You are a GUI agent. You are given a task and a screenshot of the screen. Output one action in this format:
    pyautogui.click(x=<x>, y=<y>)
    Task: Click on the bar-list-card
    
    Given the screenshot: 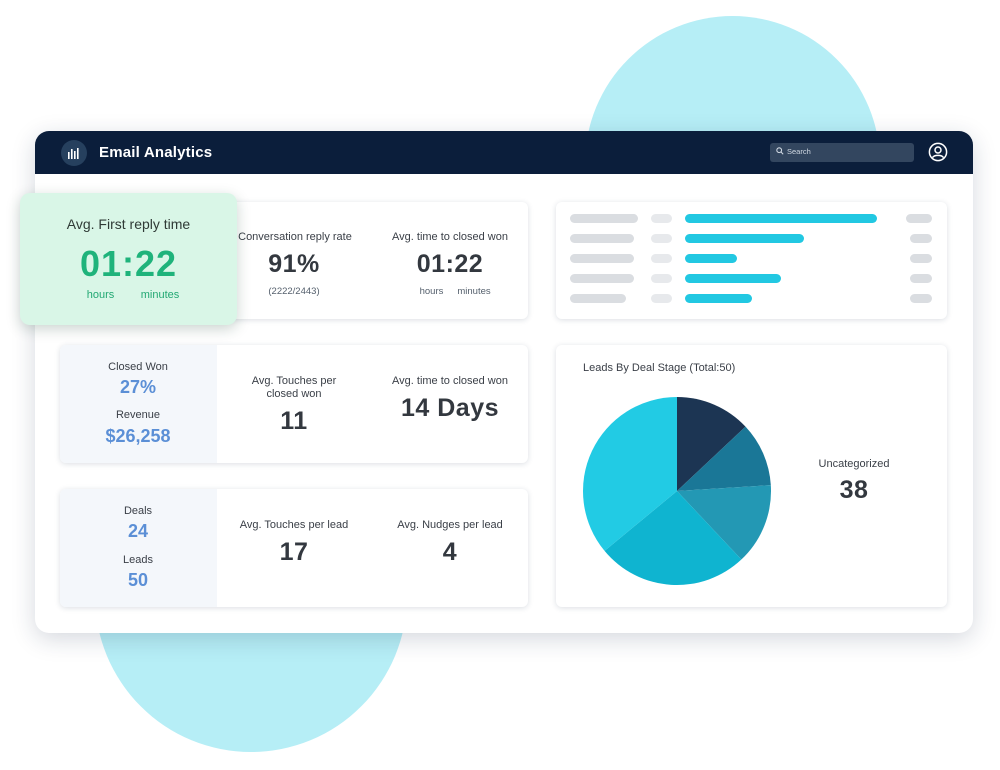 What is the action you would take?
    pyautogui.click(x=751, y=260)
    